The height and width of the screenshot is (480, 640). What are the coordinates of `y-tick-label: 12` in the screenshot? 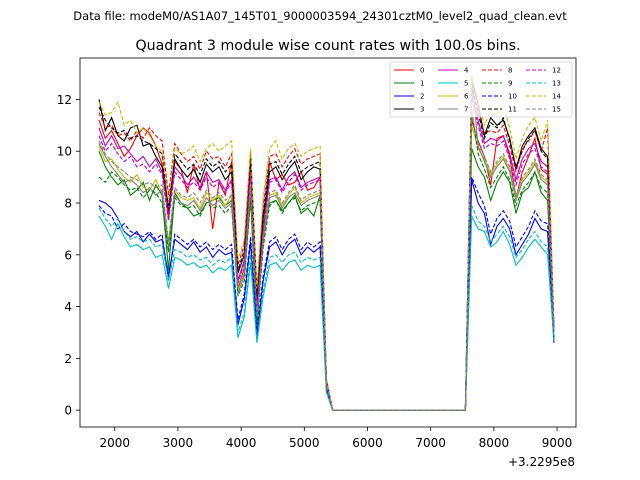 It's located at (64, 100).